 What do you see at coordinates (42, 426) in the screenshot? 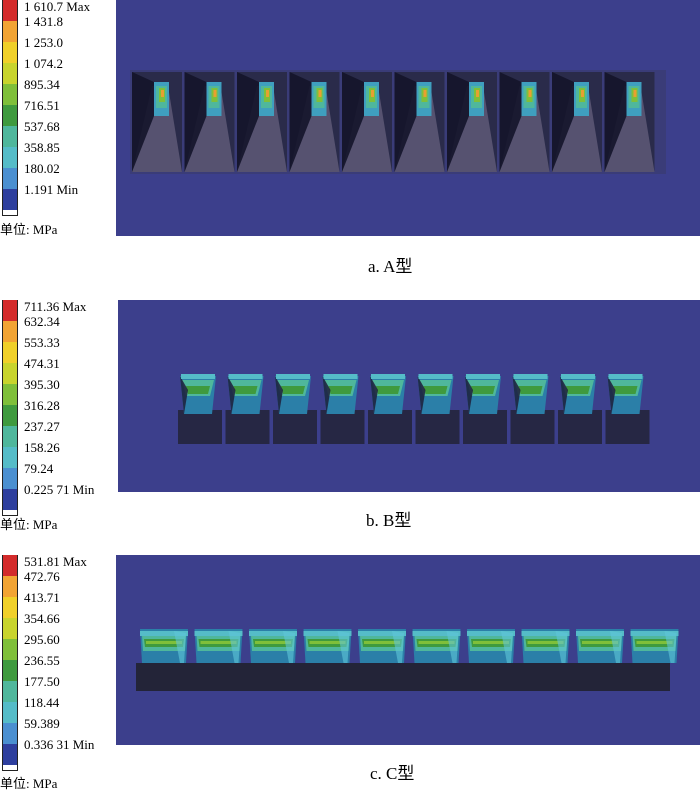
I see `legend-label: 237.27` at bounding box center [42, 426].